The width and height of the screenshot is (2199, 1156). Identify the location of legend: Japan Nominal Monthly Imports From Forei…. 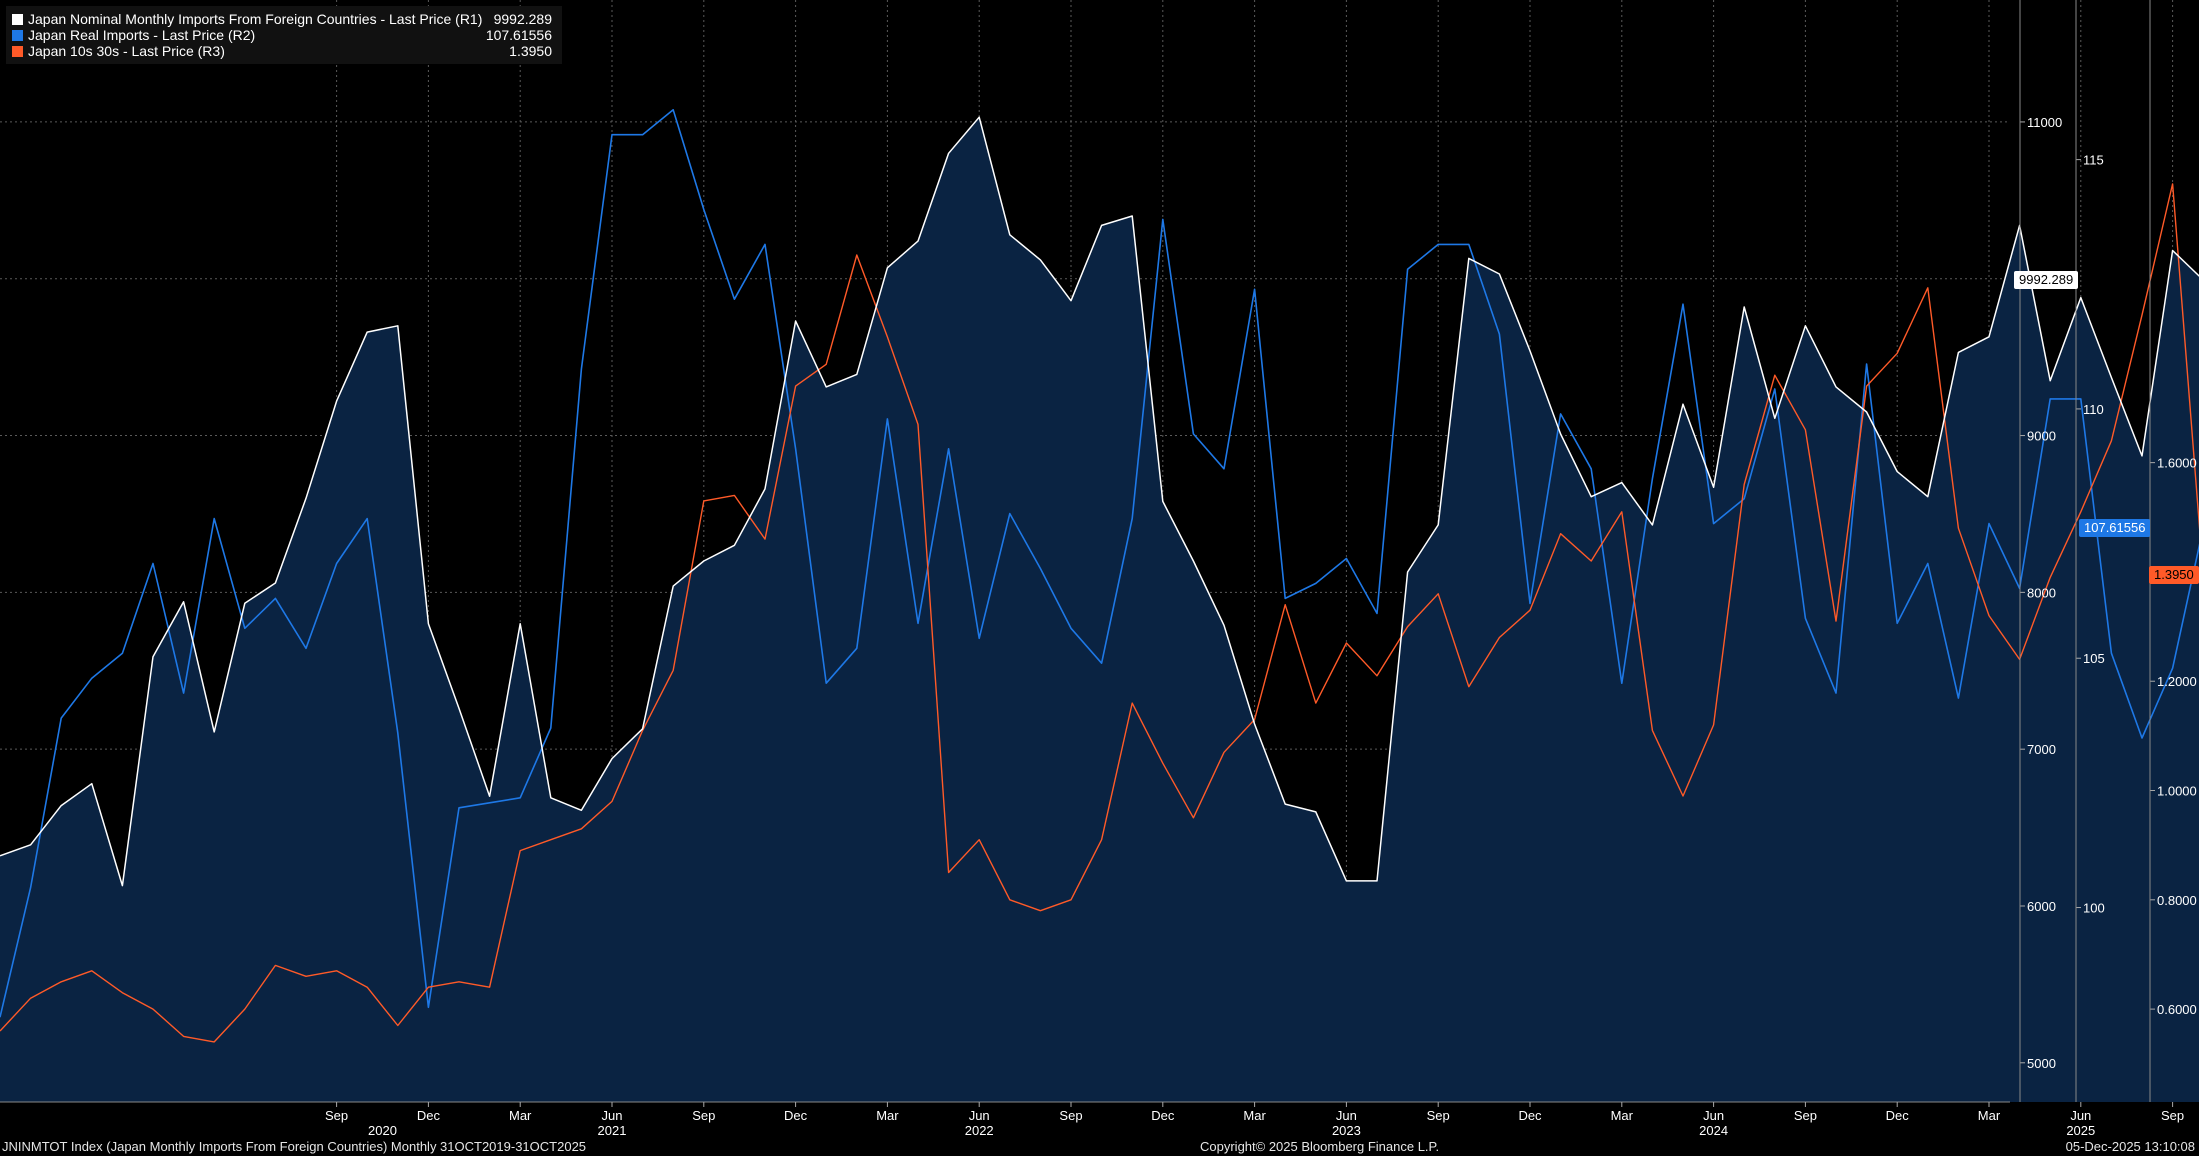
(284, 35).